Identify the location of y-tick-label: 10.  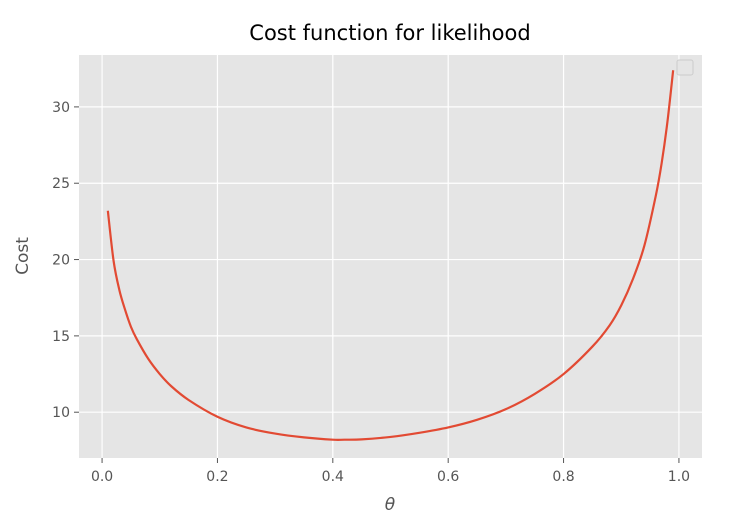
(61, 413).